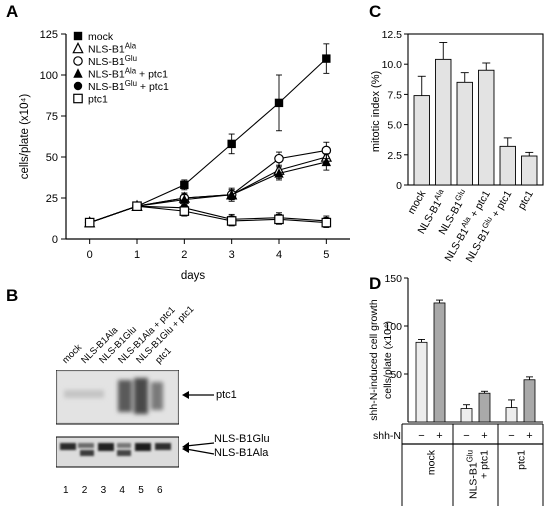 The image size is (548, 506). Describe the element at coordinates (112, 61) in the screenshot. I see `legend-label: NLS-B1Glu` at that location.